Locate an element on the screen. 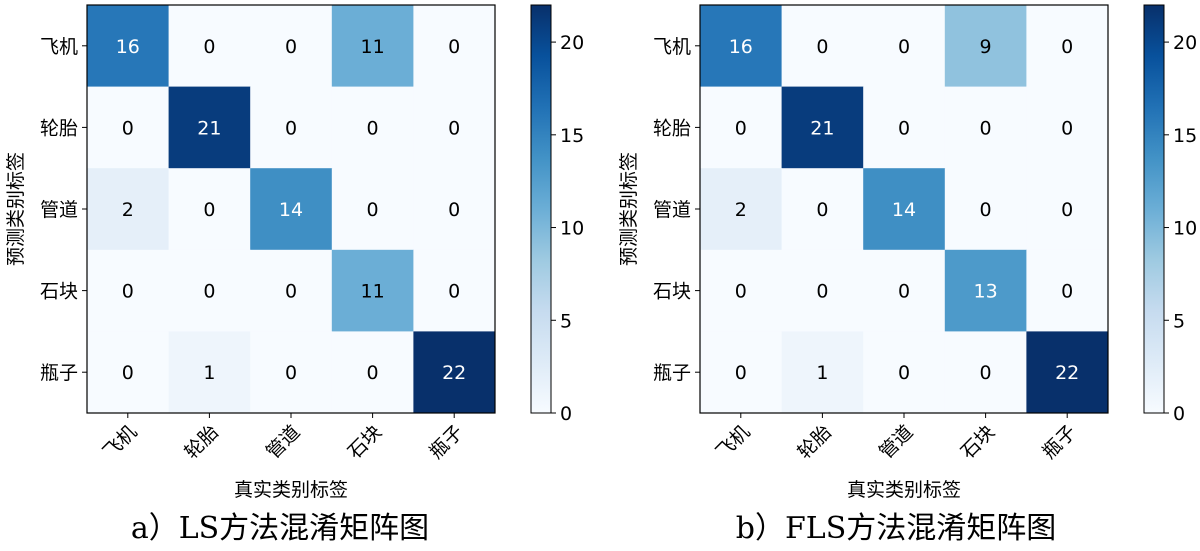 The width and height of the screenshot is (1200, 551). x-axis-label: 真实类别标签 is located at coordinates (291, 490).